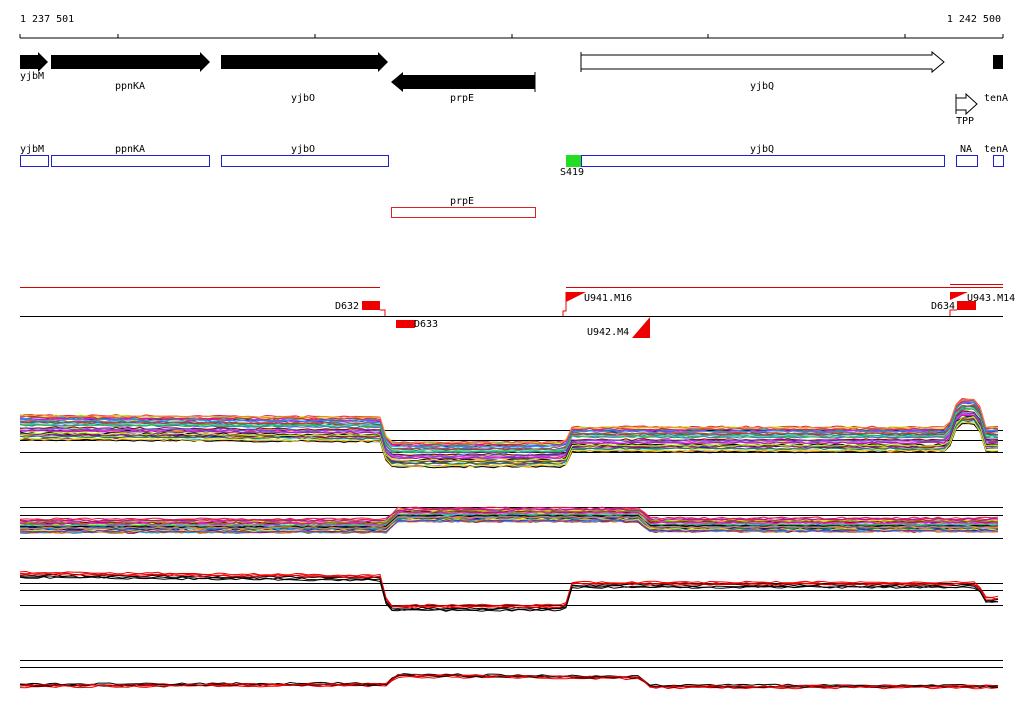 The image size is (1024, 714). What do you see at coordinates (347, 306) in the screenshot?
I see `probe-label: D632` at bounding box center [347, 306].